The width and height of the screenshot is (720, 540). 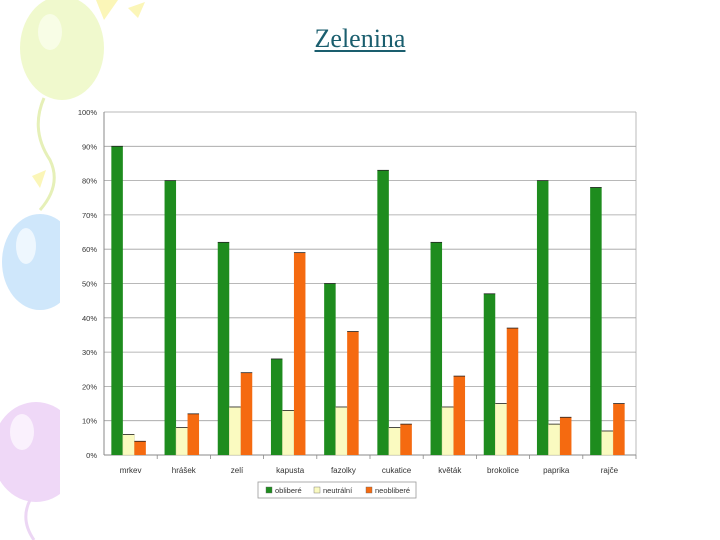 I want to click on y-tick-label: 100%, so click(x=88, y=112).